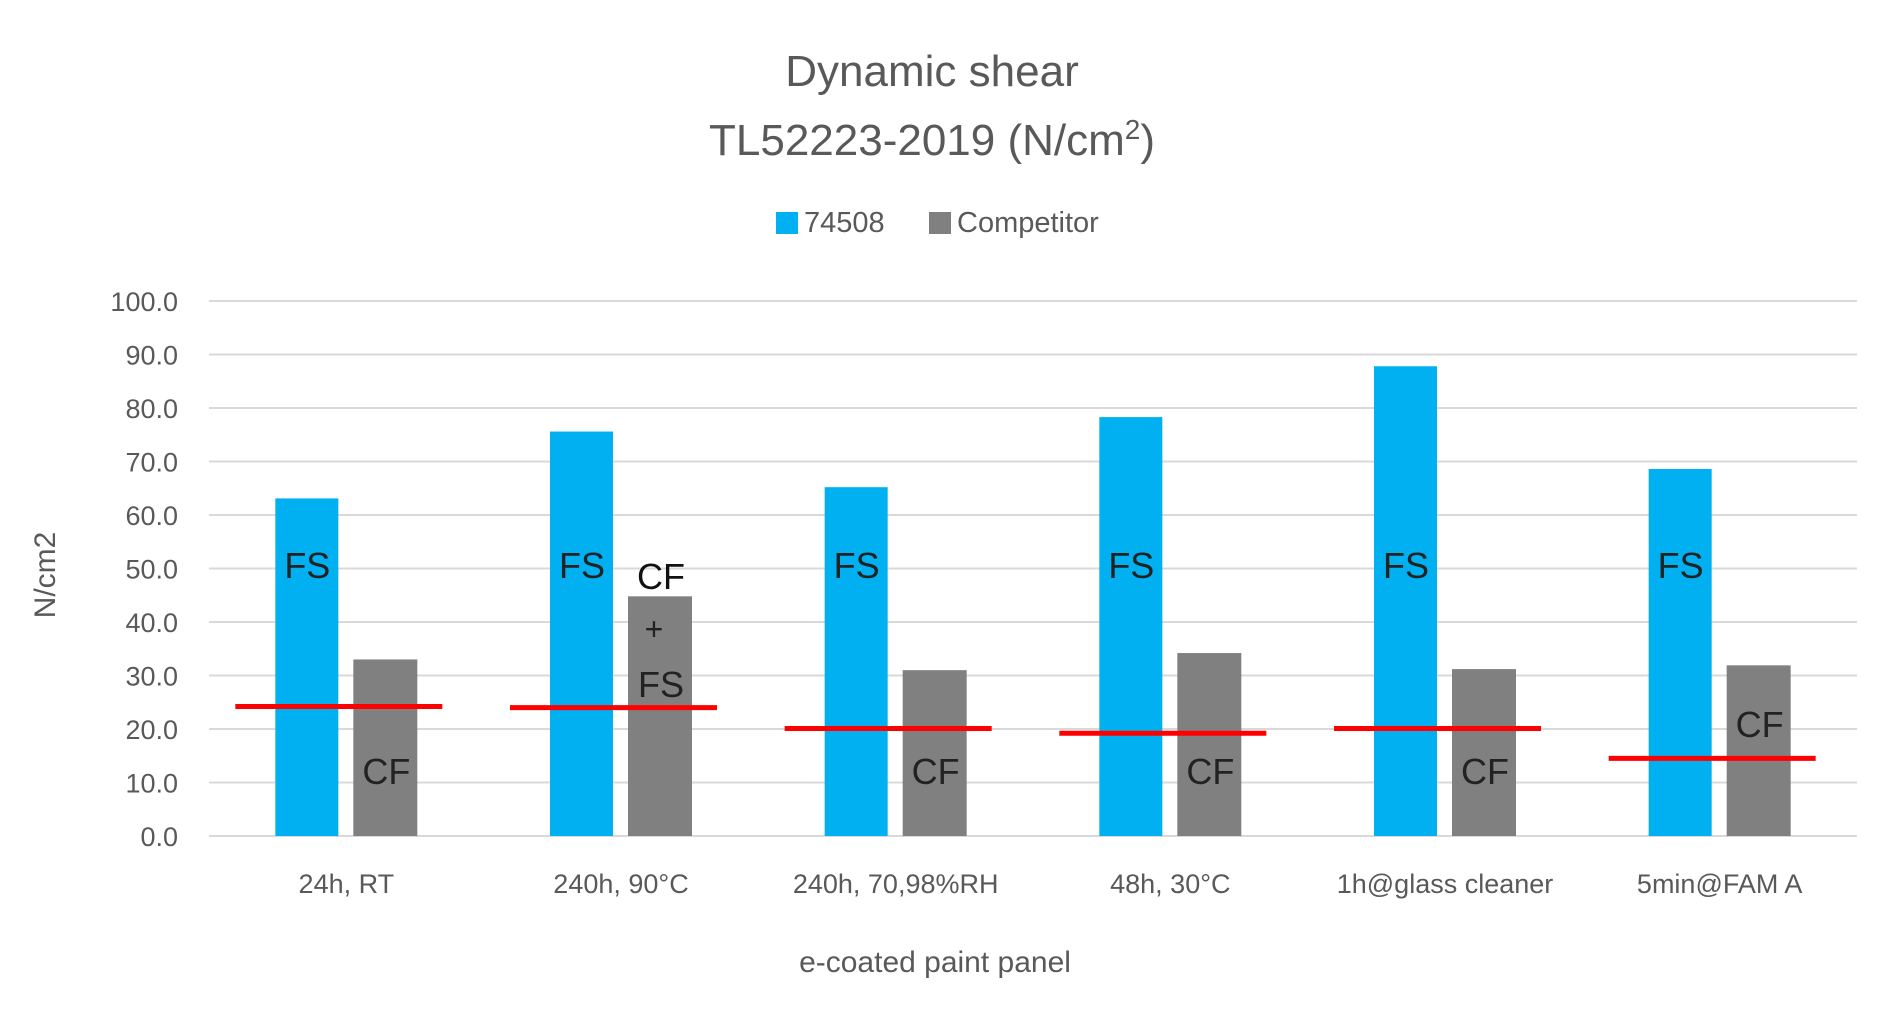  What do you see at coordinates (1028, 223) in the screenshot?
I see `legend-label-competitor: Competitor` at bounding box center [1028, 223].